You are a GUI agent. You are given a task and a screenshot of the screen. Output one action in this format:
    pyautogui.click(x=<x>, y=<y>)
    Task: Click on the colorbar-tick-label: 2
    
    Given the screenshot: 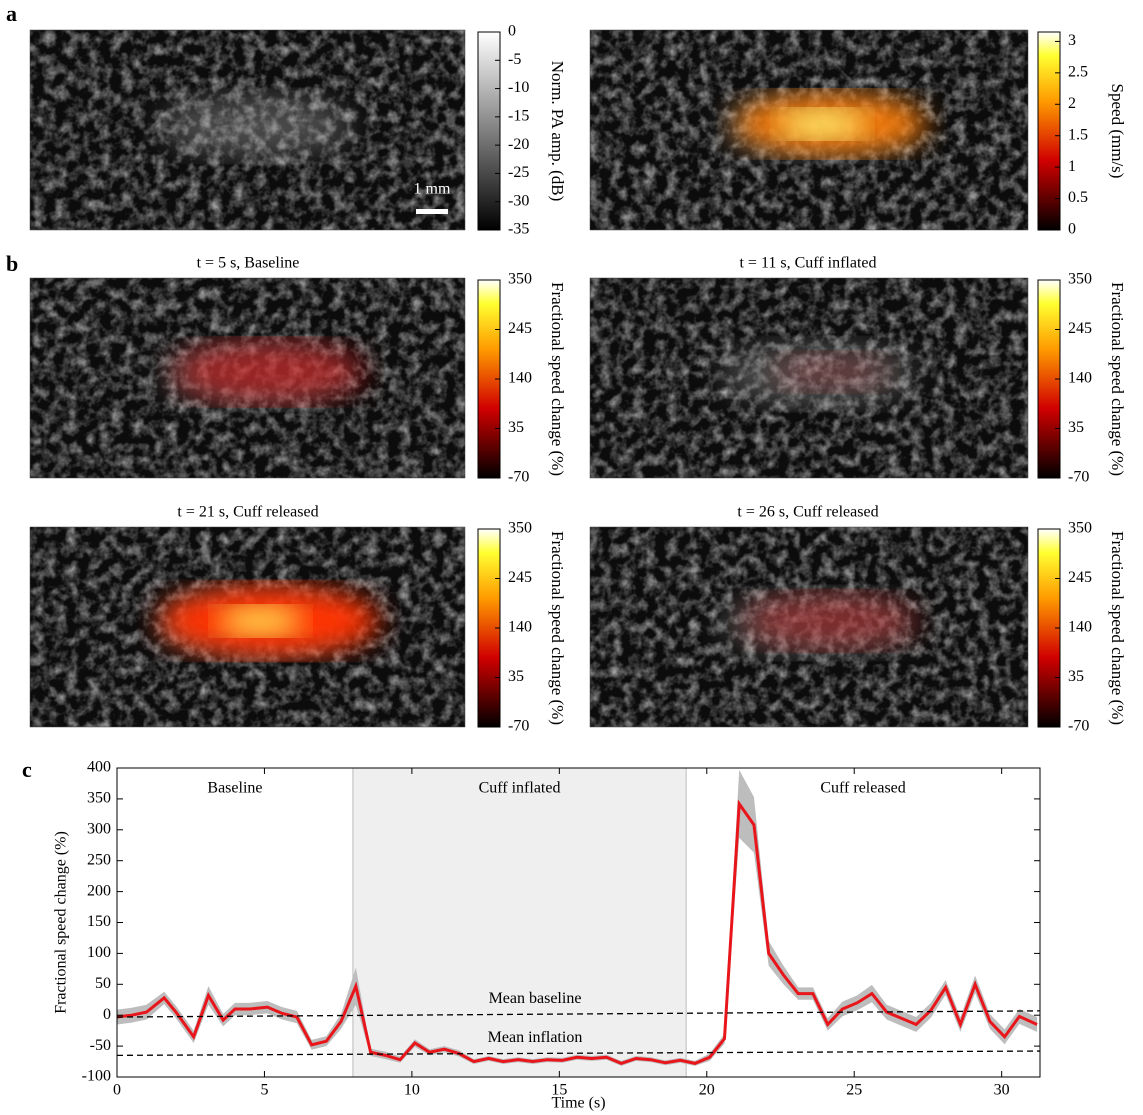 What is the action you would take?
    pyautogui.click(x=1072, y=103)
    